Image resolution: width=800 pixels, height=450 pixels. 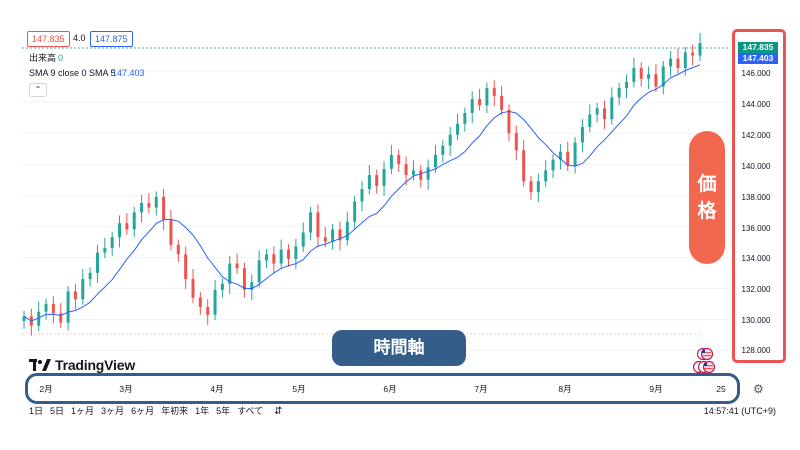 I want to click on price-axis-label: 144.000, so click(x=756, y=104).